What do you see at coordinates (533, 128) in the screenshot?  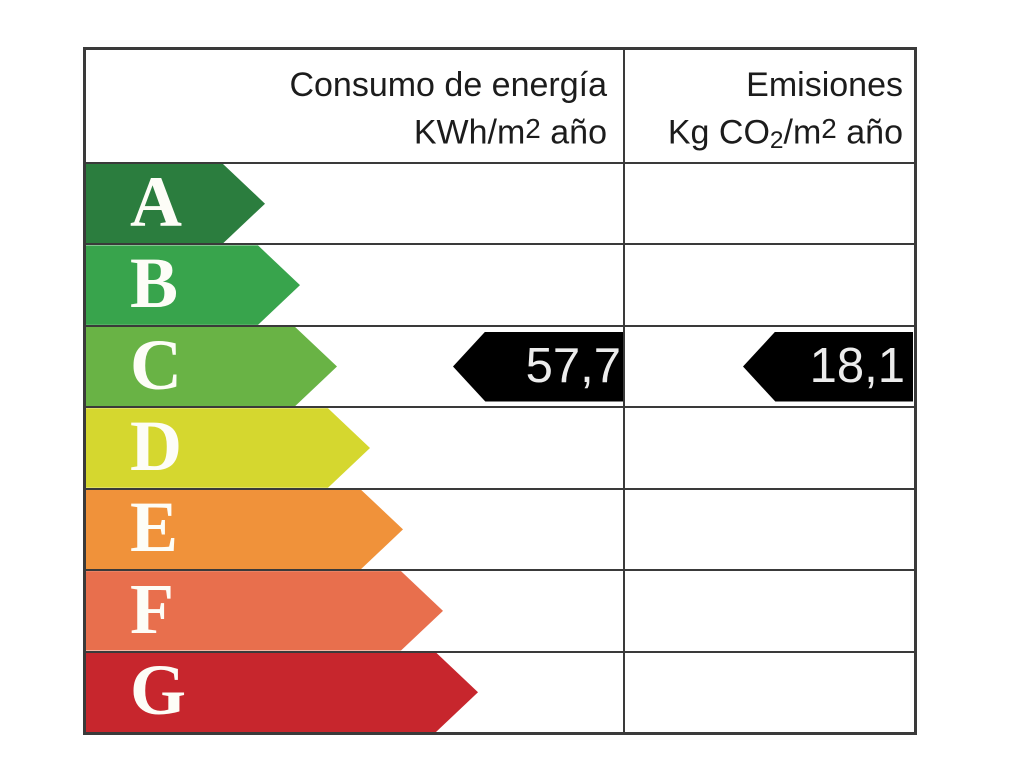 I see `consumption-unit-superscript: 2` at bounding box center [533, 128].